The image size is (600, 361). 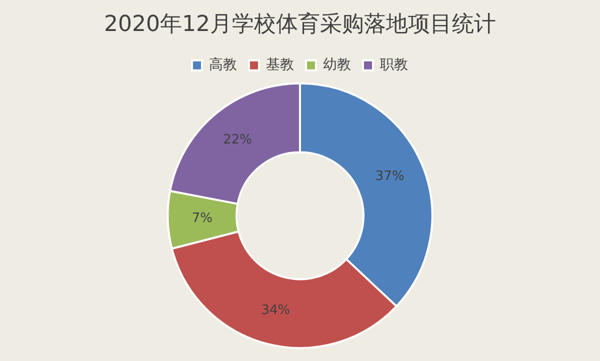 I want to click on legend-label: 高教, so click(x=223, y=65).